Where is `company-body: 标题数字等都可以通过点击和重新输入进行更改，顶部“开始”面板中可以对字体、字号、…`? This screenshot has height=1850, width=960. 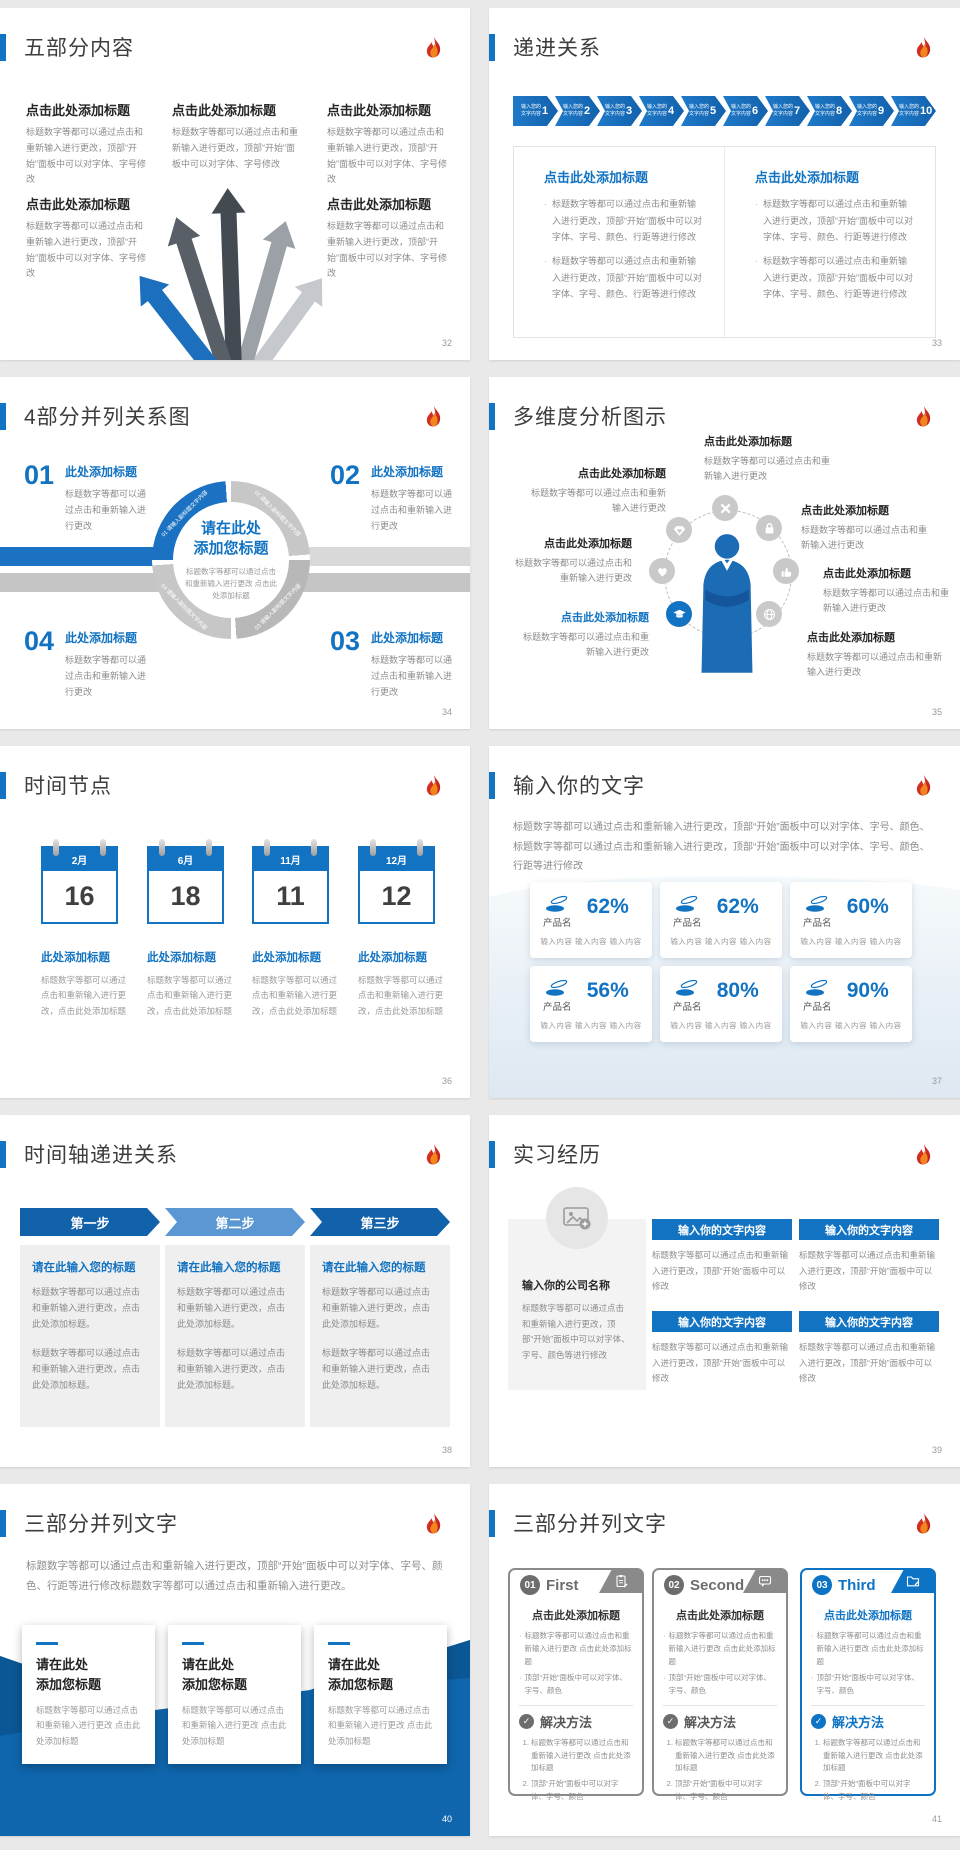
company-body: 标题数字等都可以通过点击和重新输入进行更改，顶部“开始”面板中可以对字体、字号、… is located at coordinates (576, 1332).